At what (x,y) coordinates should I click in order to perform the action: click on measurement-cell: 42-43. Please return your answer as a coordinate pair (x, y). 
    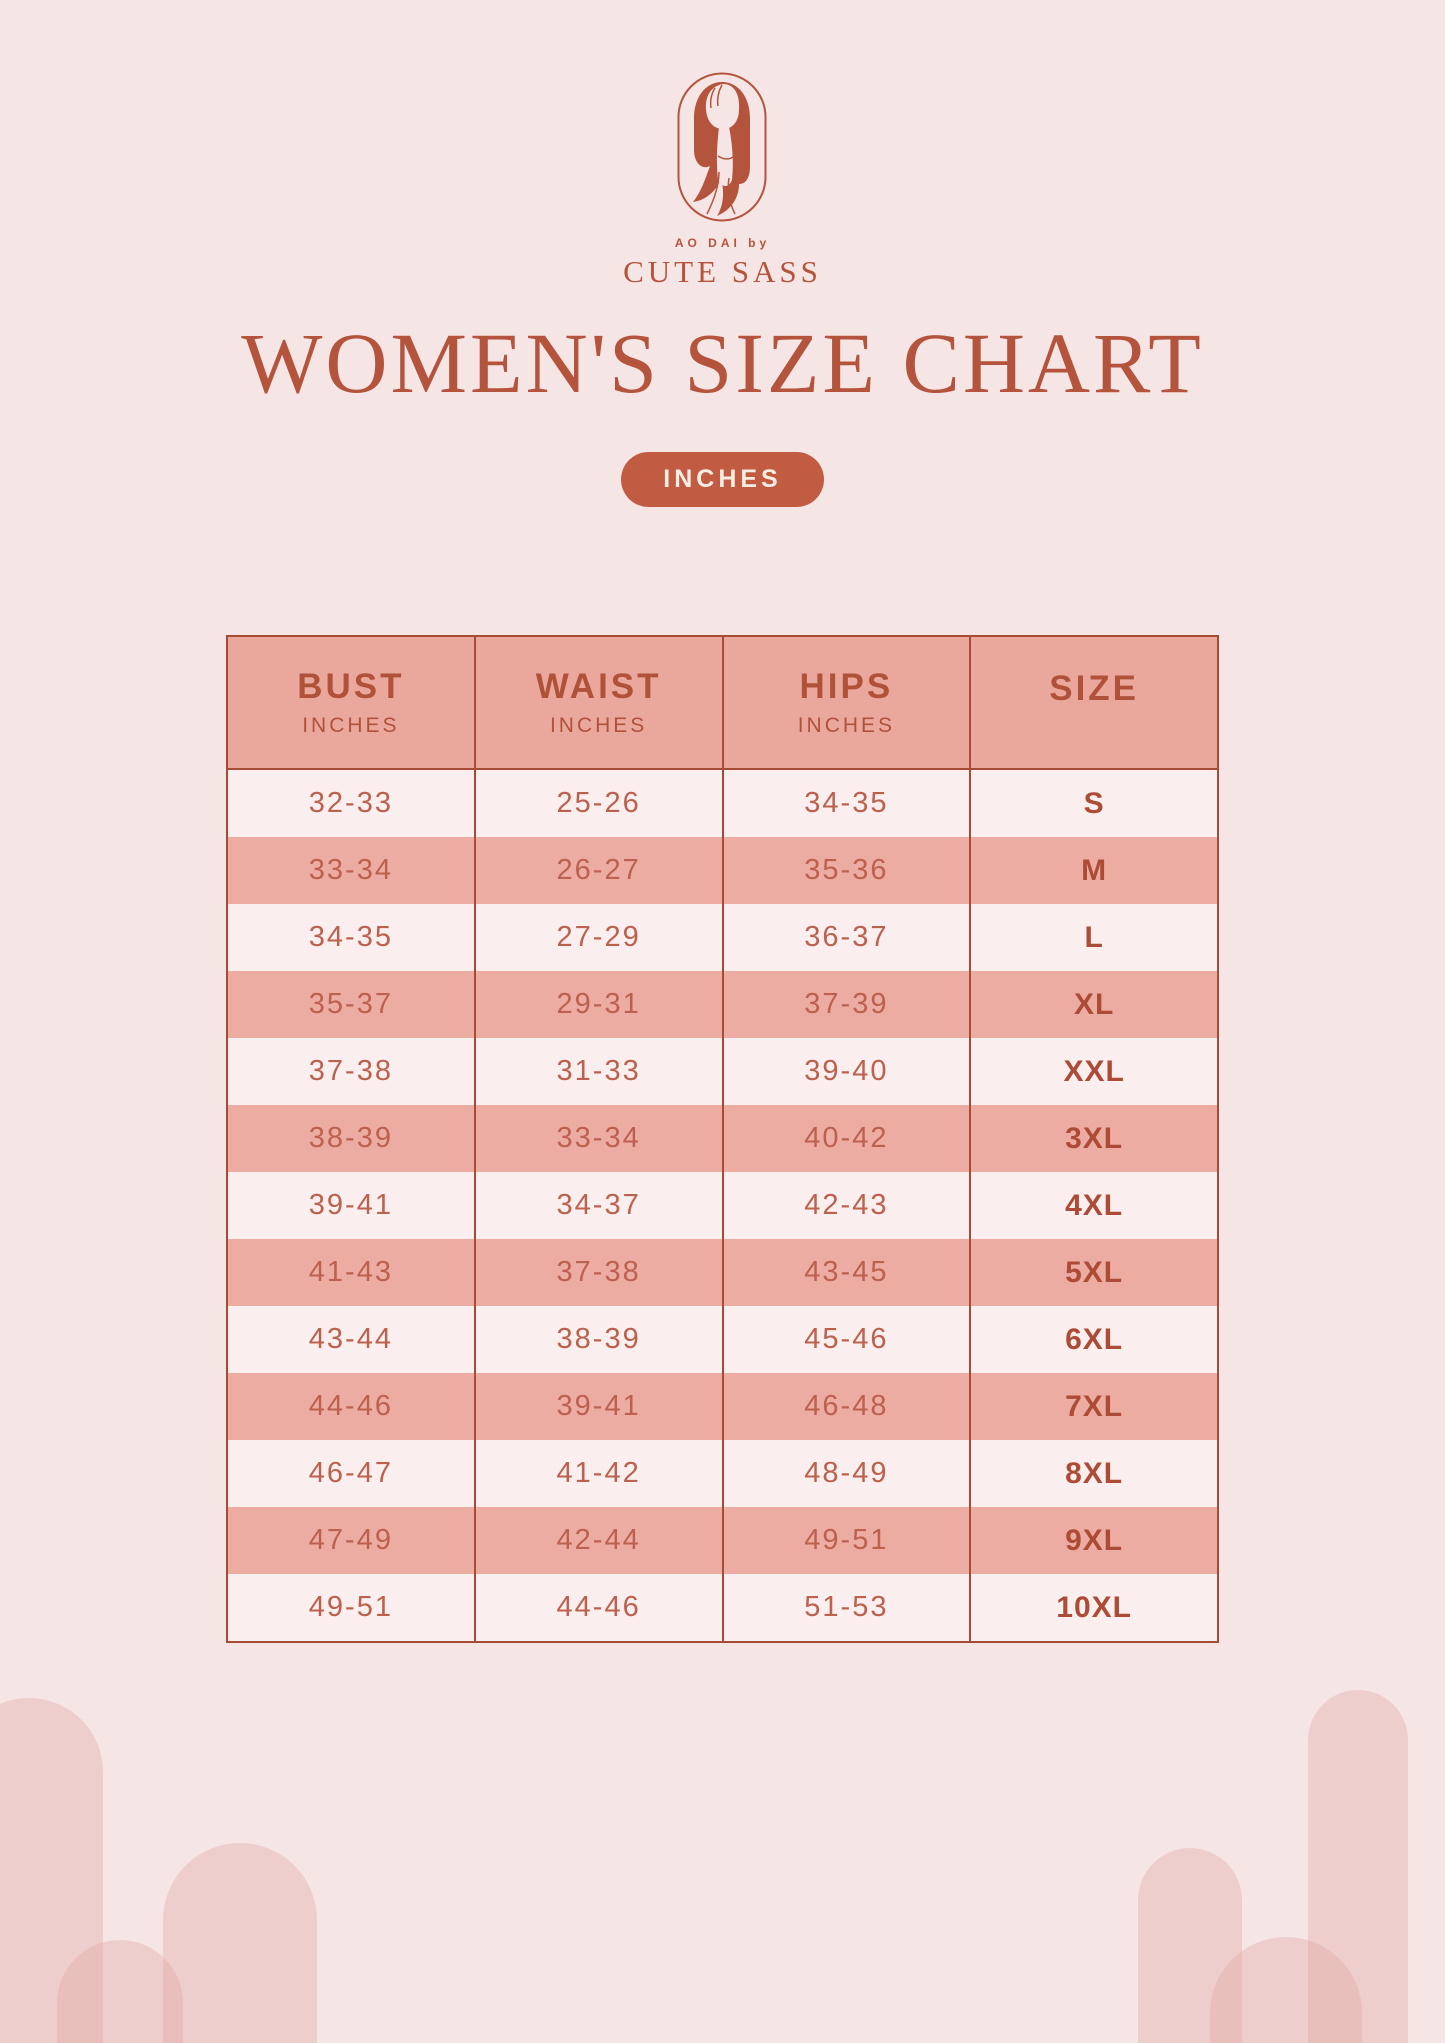
    Looking at the image, I should click on (846, 1205).